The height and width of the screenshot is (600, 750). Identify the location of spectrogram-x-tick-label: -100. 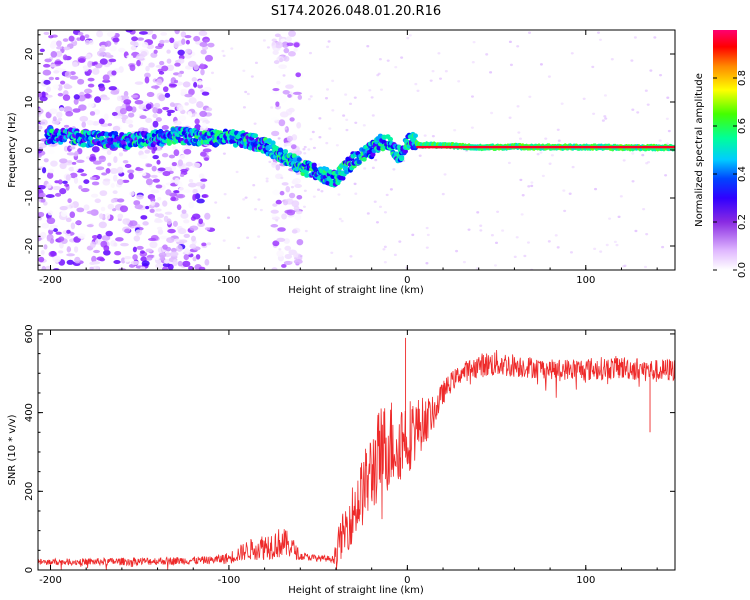
(229, 280).